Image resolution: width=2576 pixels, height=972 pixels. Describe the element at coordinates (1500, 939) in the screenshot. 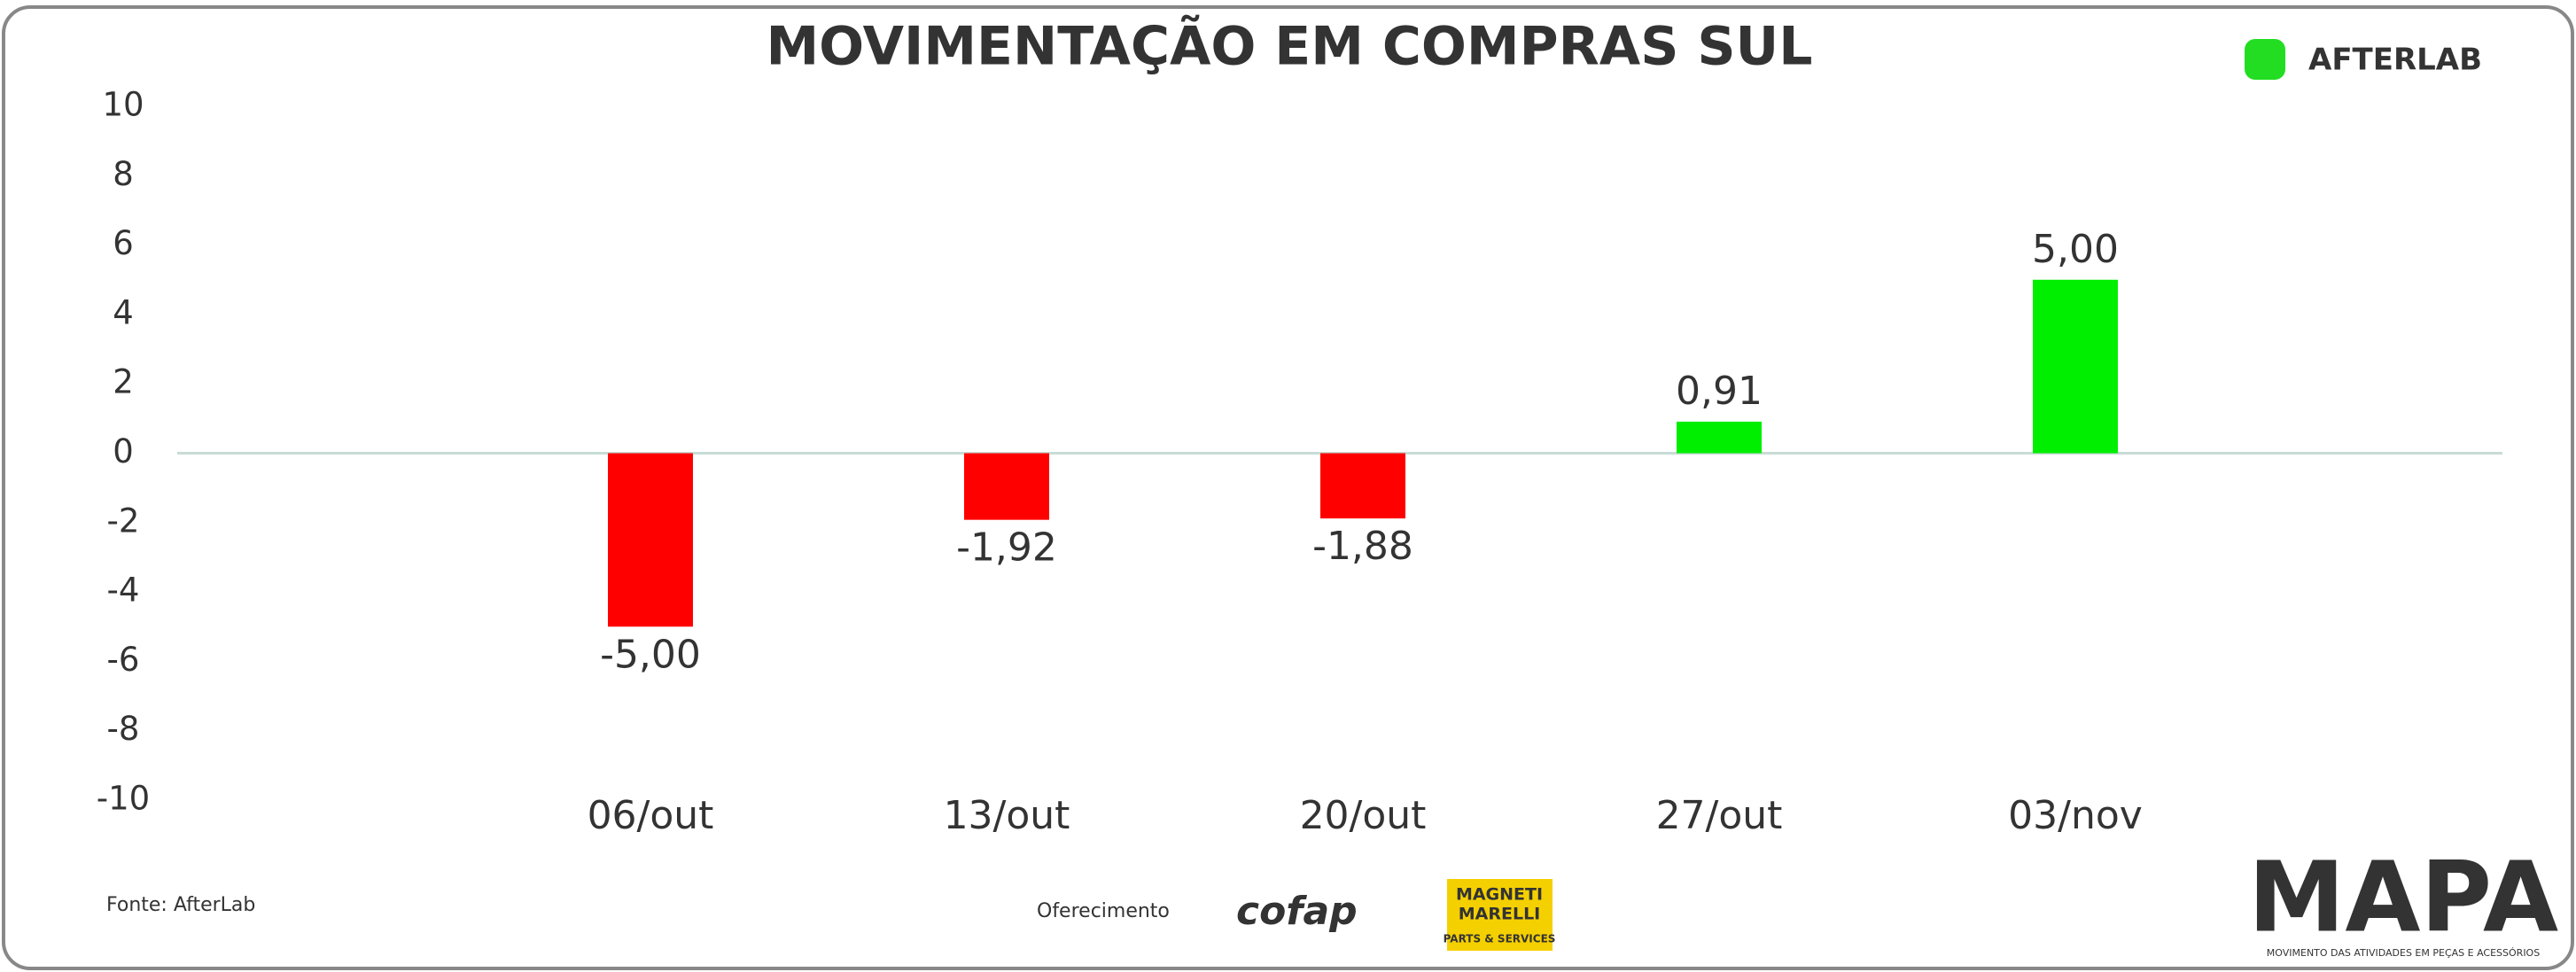

I see `marelli-text: PARTS & SERVICES` at that location.